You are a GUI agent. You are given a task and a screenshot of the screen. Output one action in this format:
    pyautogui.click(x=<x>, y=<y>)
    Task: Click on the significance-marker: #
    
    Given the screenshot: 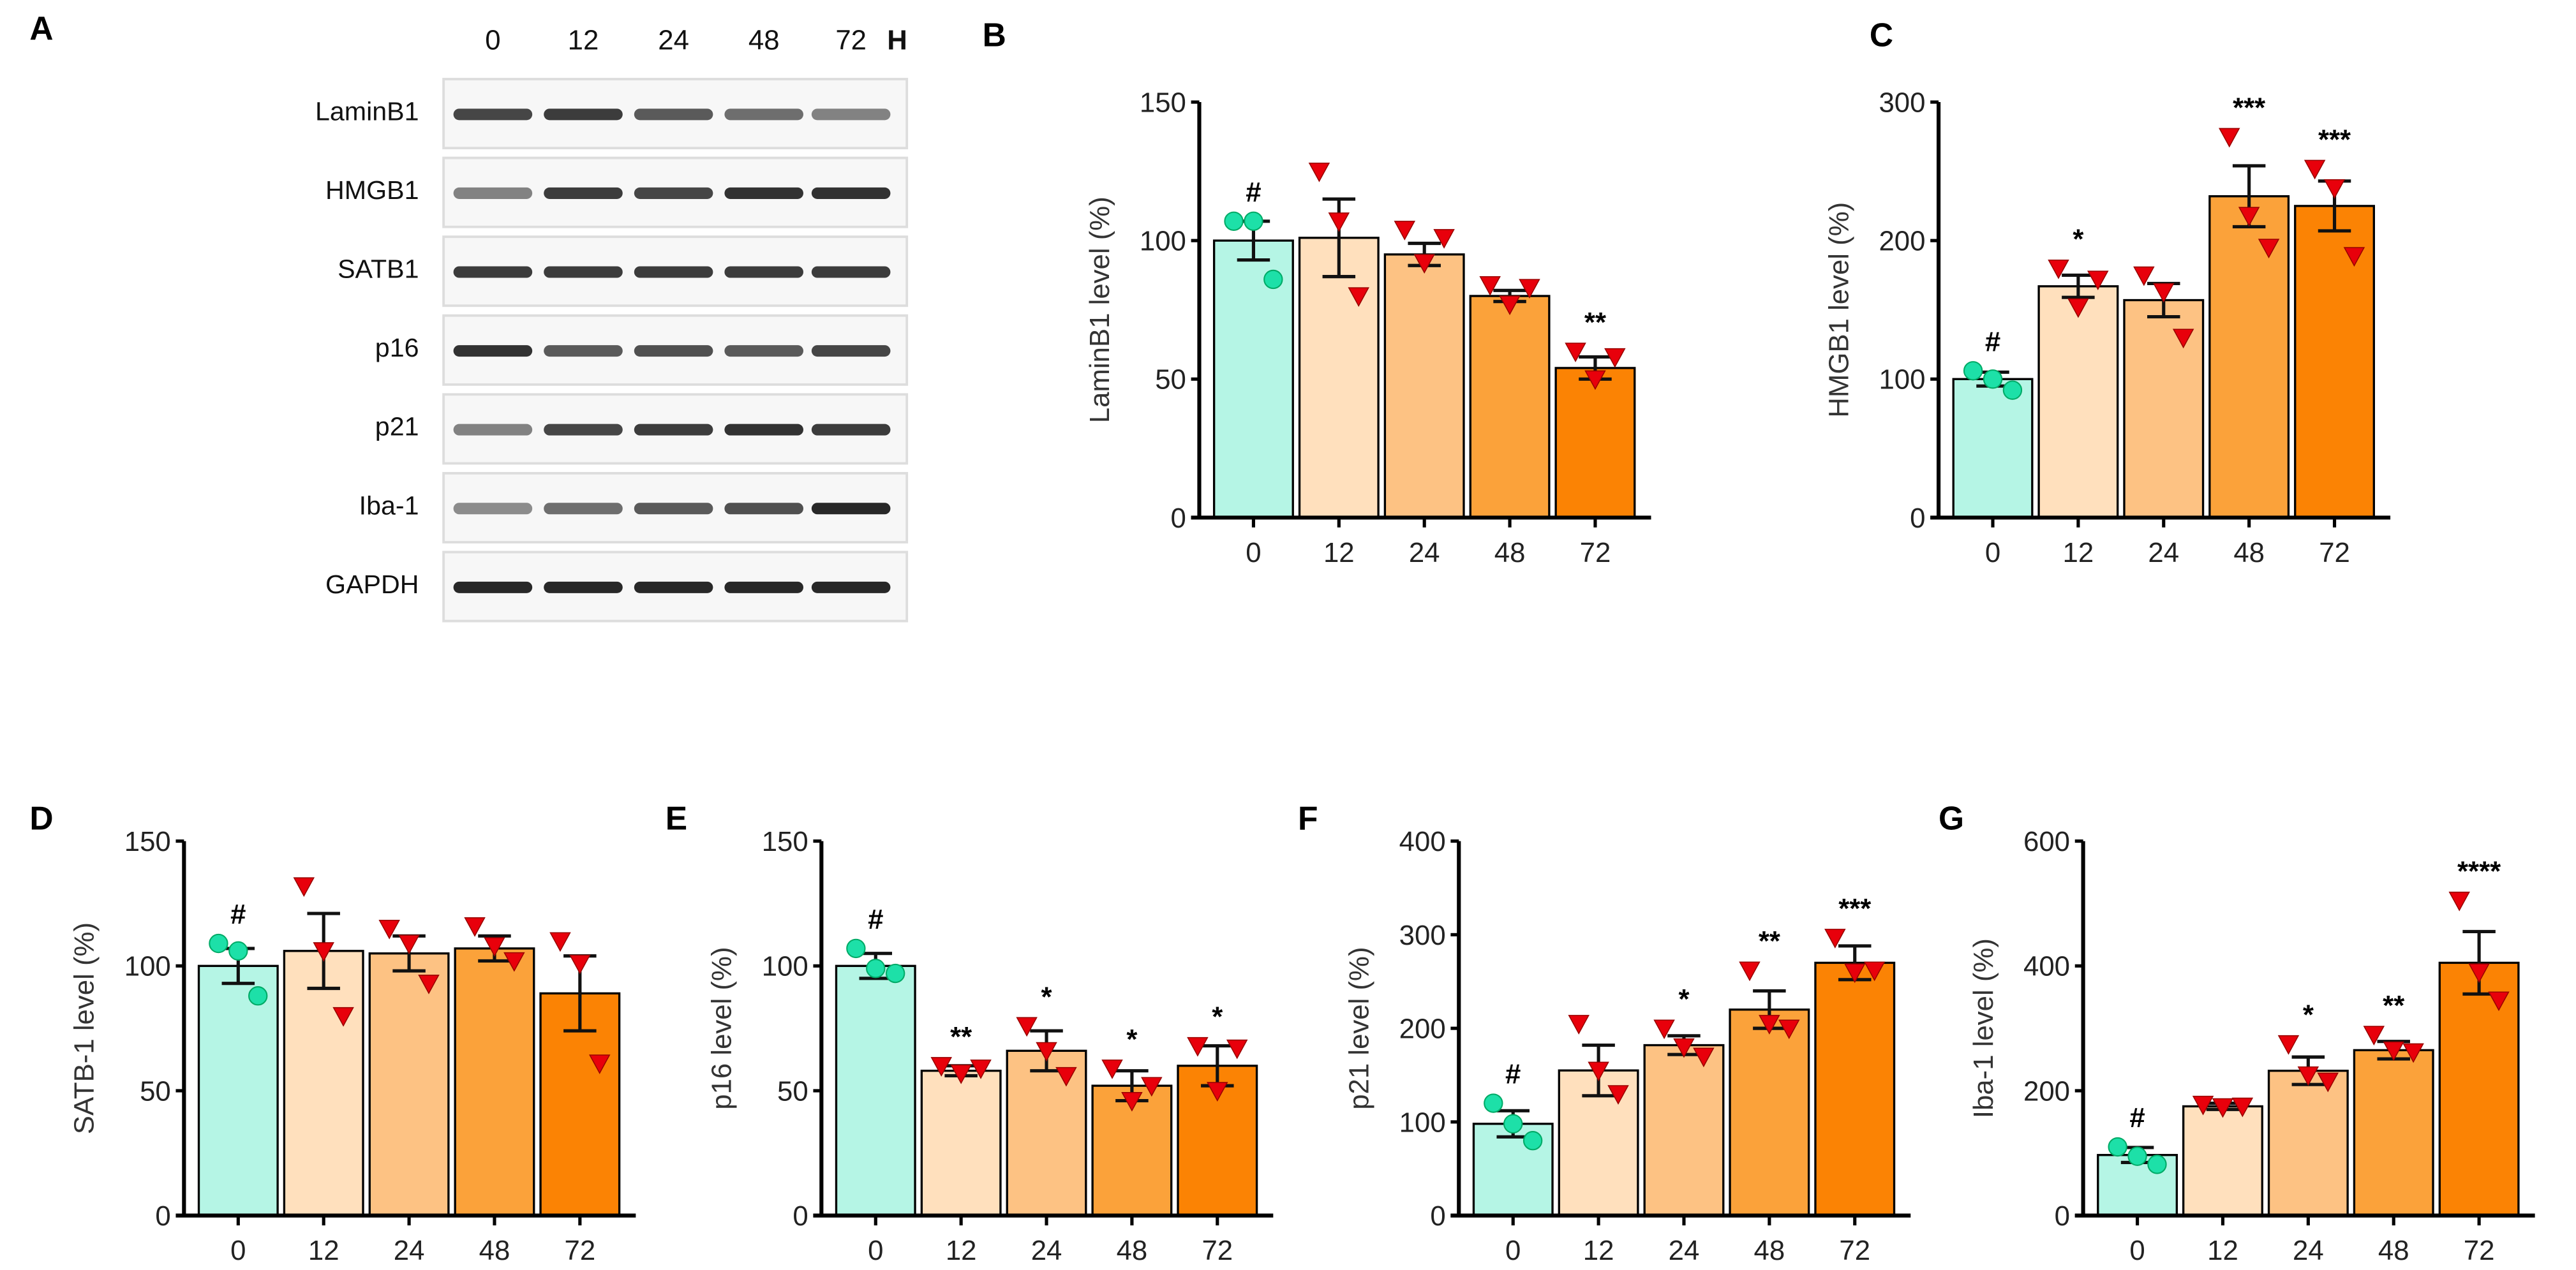 What is the action you would take?
    pyautogui.click(x=238, y=914)
    